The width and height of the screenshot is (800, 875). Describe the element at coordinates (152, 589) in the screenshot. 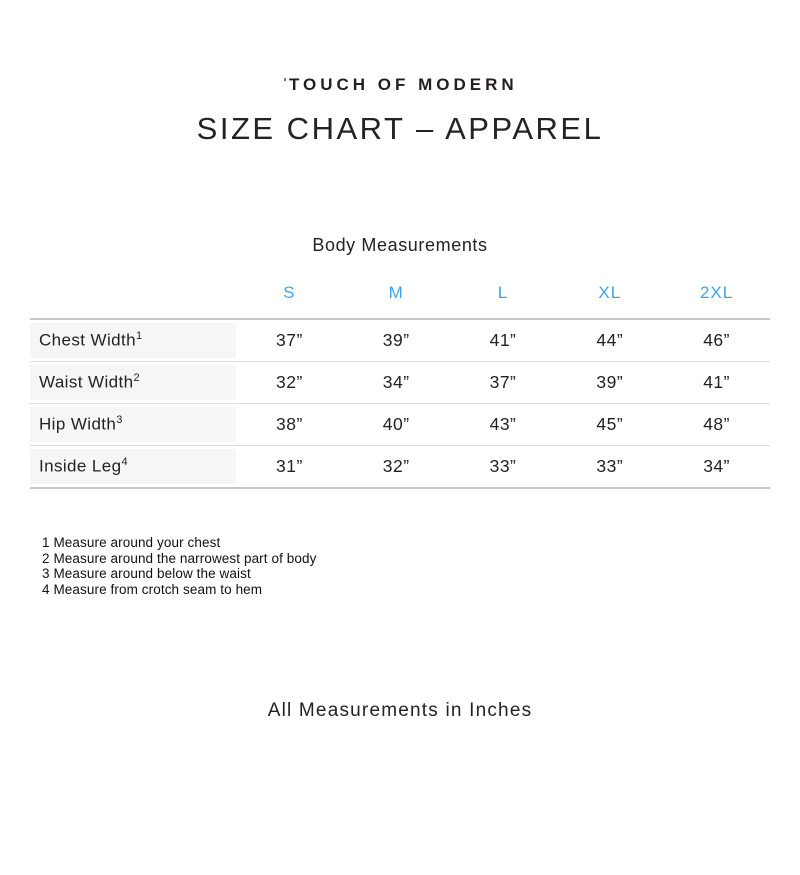

I see `footnote-line: 4 Measure from crotch seam to hem` at that location.